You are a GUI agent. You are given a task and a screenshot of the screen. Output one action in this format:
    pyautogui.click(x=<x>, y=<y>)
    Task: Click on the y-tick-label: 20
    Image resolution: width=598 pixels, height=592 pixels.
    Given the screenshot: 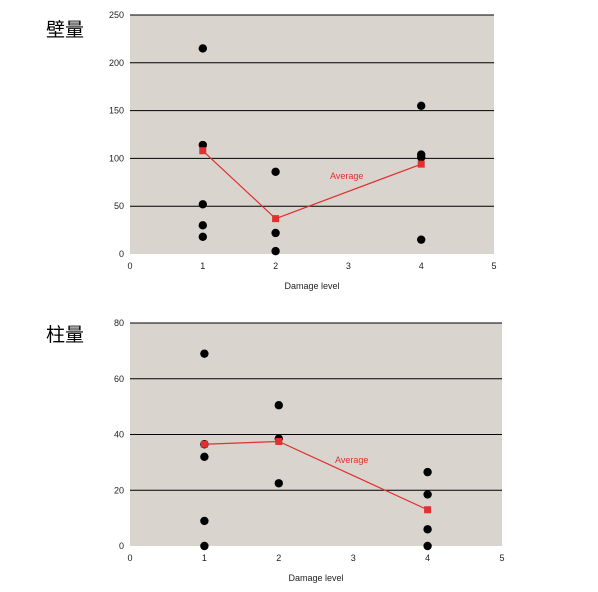 What is the action you would take?
    pyautogui.click(x=119, y=490)
    